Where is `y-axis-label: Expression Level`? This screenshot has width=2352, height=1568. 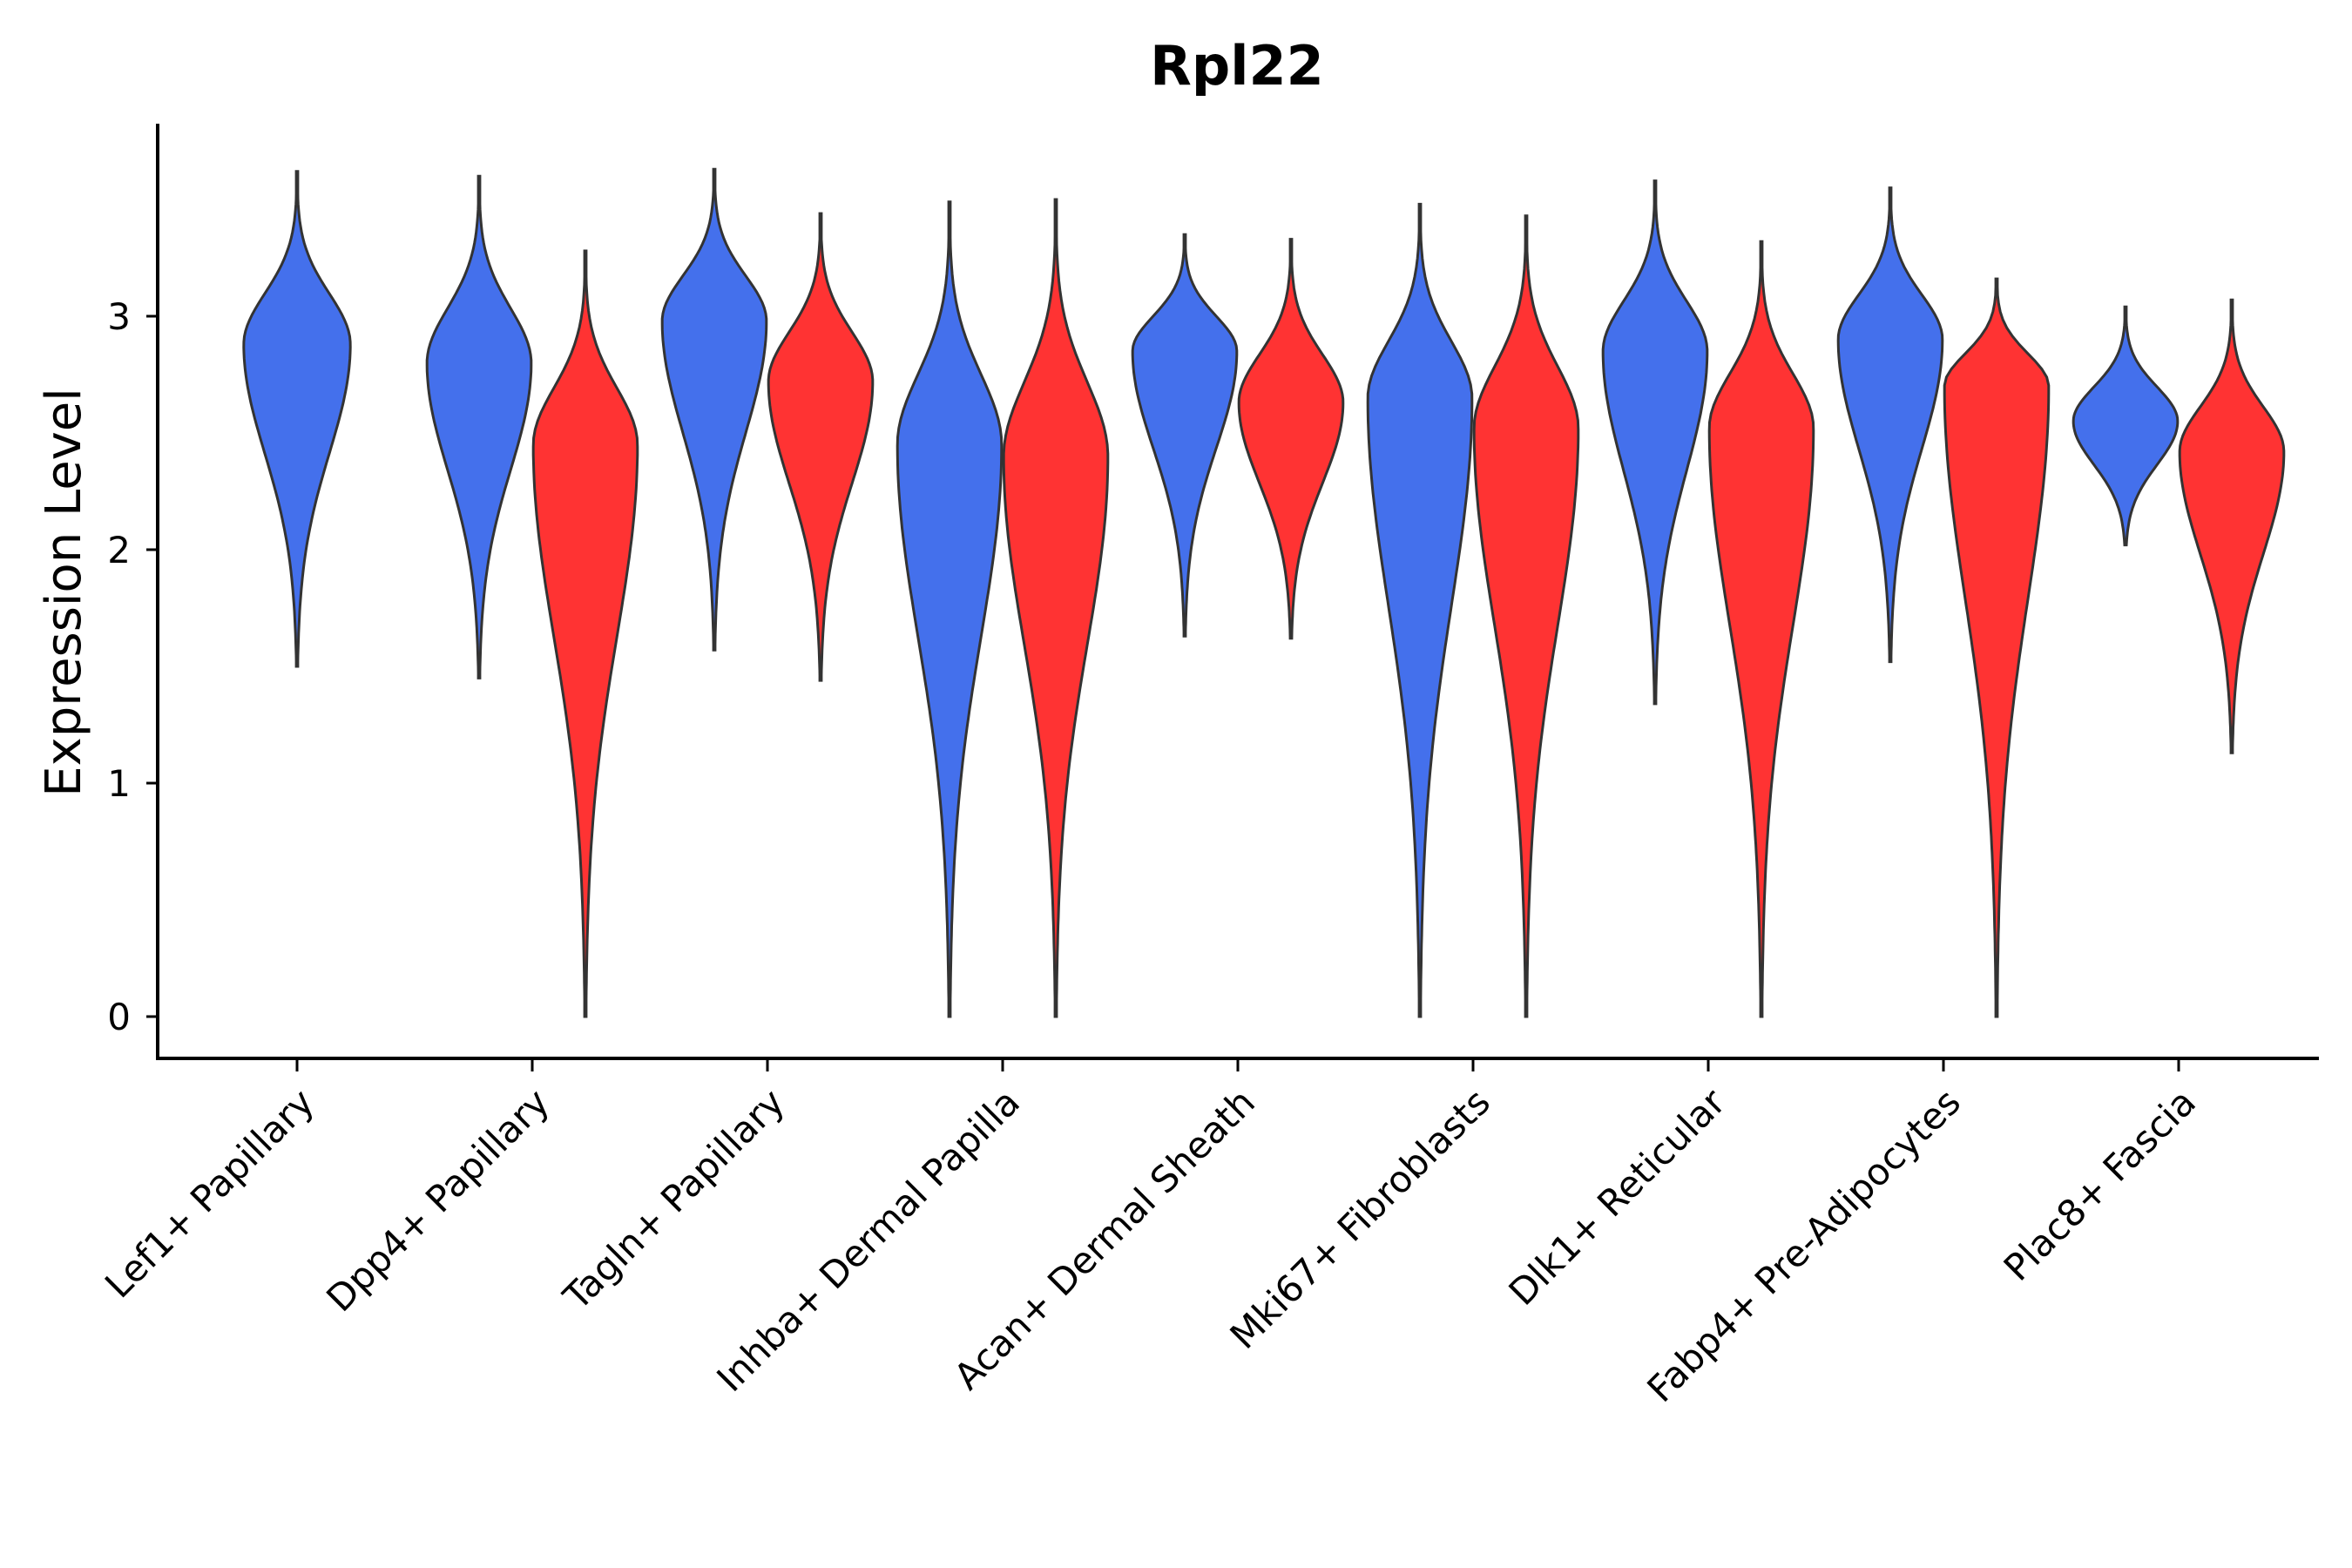 y-axis-label: Expression Level is located at coordinates (64, 592).